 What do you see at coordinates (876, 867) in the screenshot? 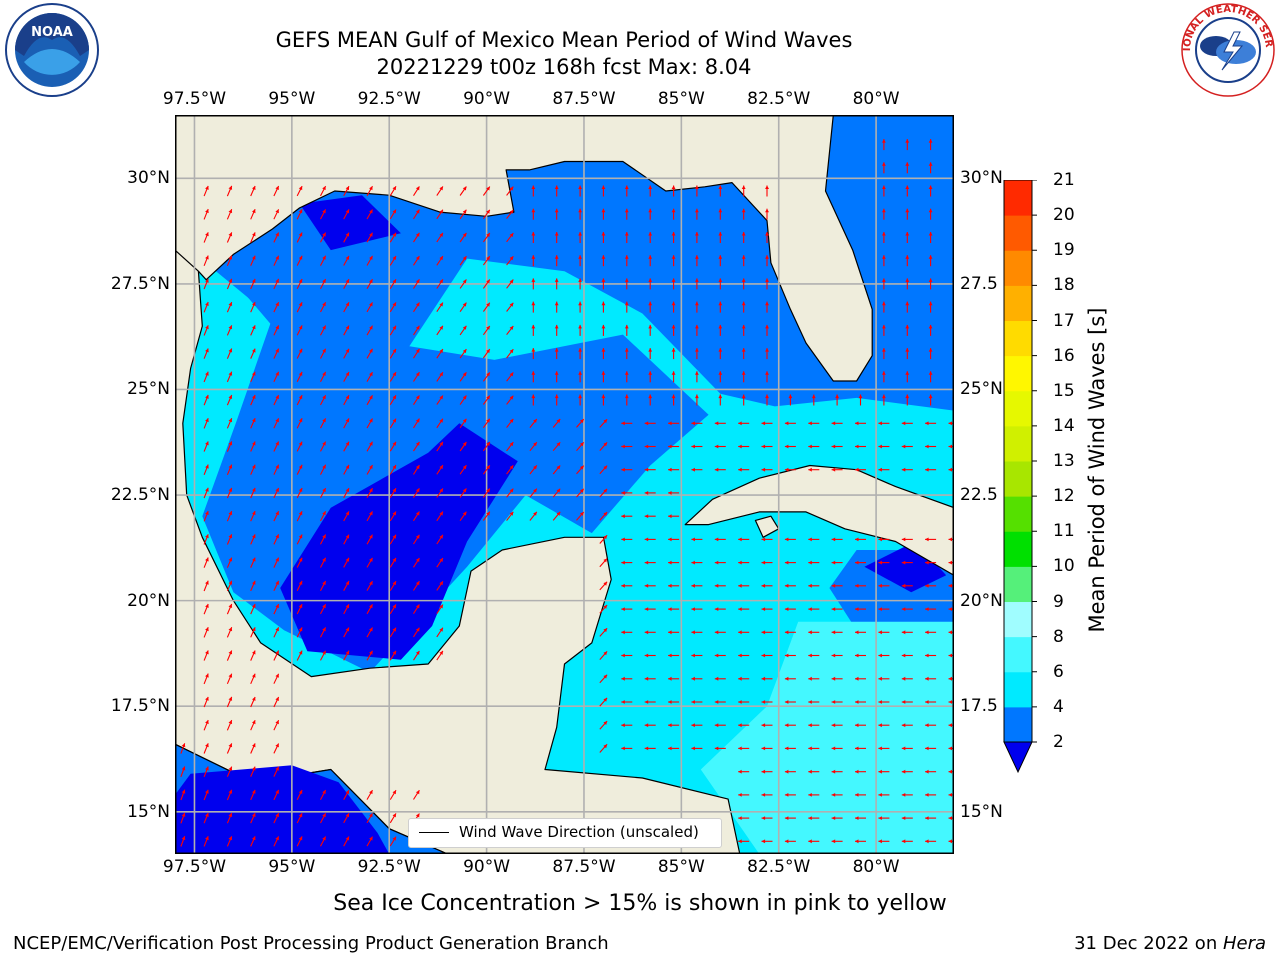
I see `lon-tick-label: 80°W` at bounding box center [876, 867].